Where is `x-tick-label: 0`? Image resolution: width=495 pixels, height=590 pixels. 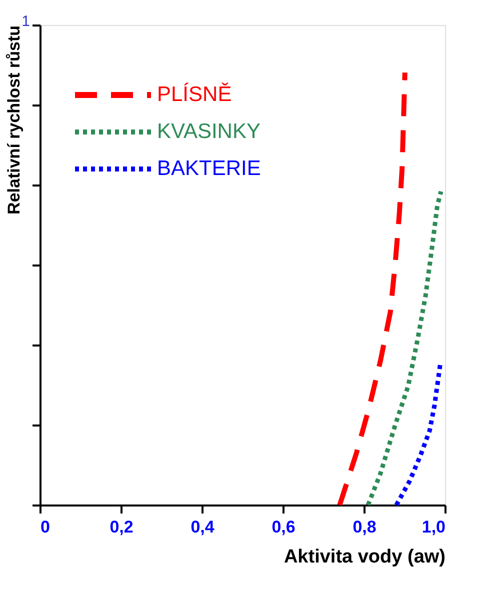 x-tick-label: 0 is located at coordinates (45, 527).